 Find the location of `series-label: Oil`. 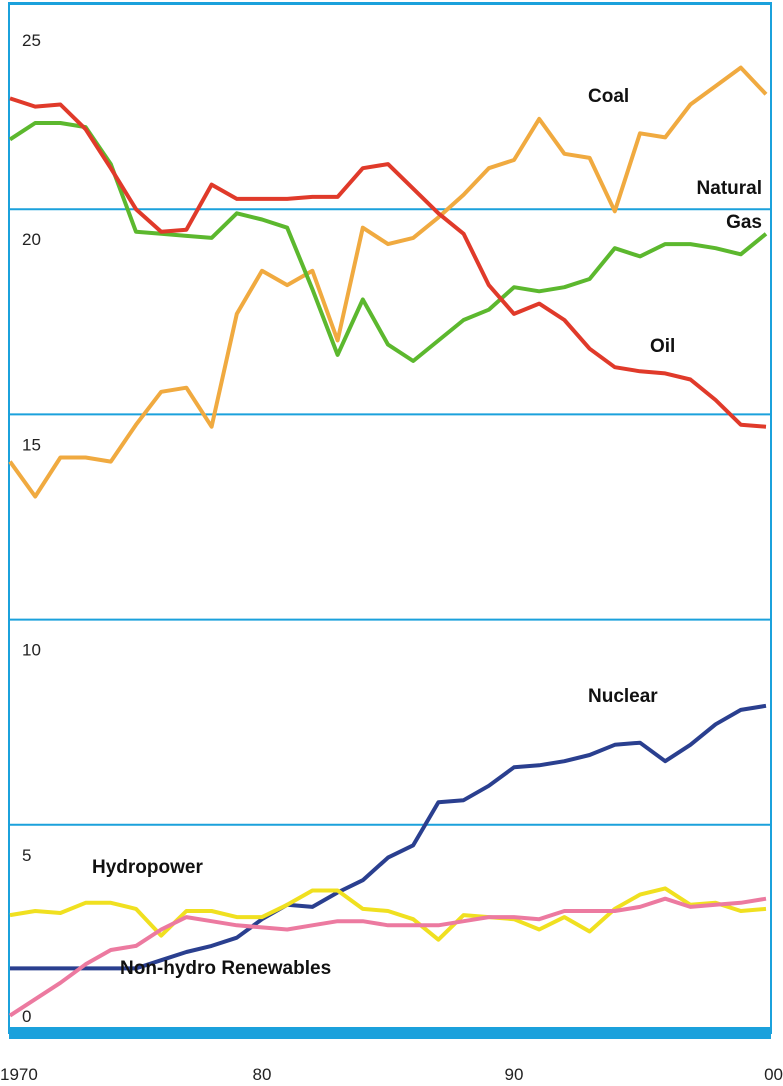

series-label: Oil is located at coordinates (663, 346).